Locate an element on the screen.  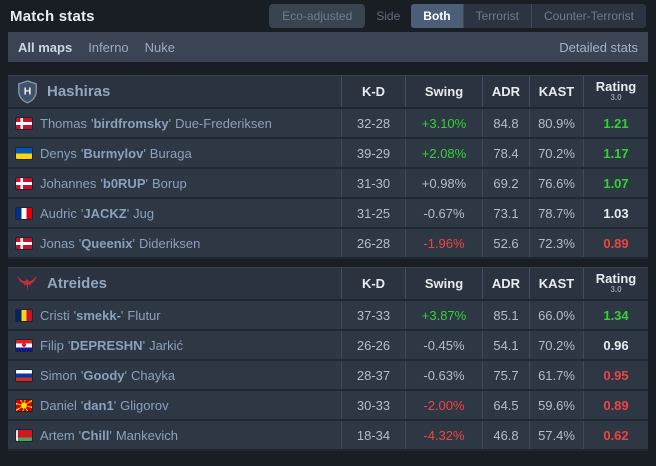
swing-cell: +0.98% is located at coordinates (443, 183).